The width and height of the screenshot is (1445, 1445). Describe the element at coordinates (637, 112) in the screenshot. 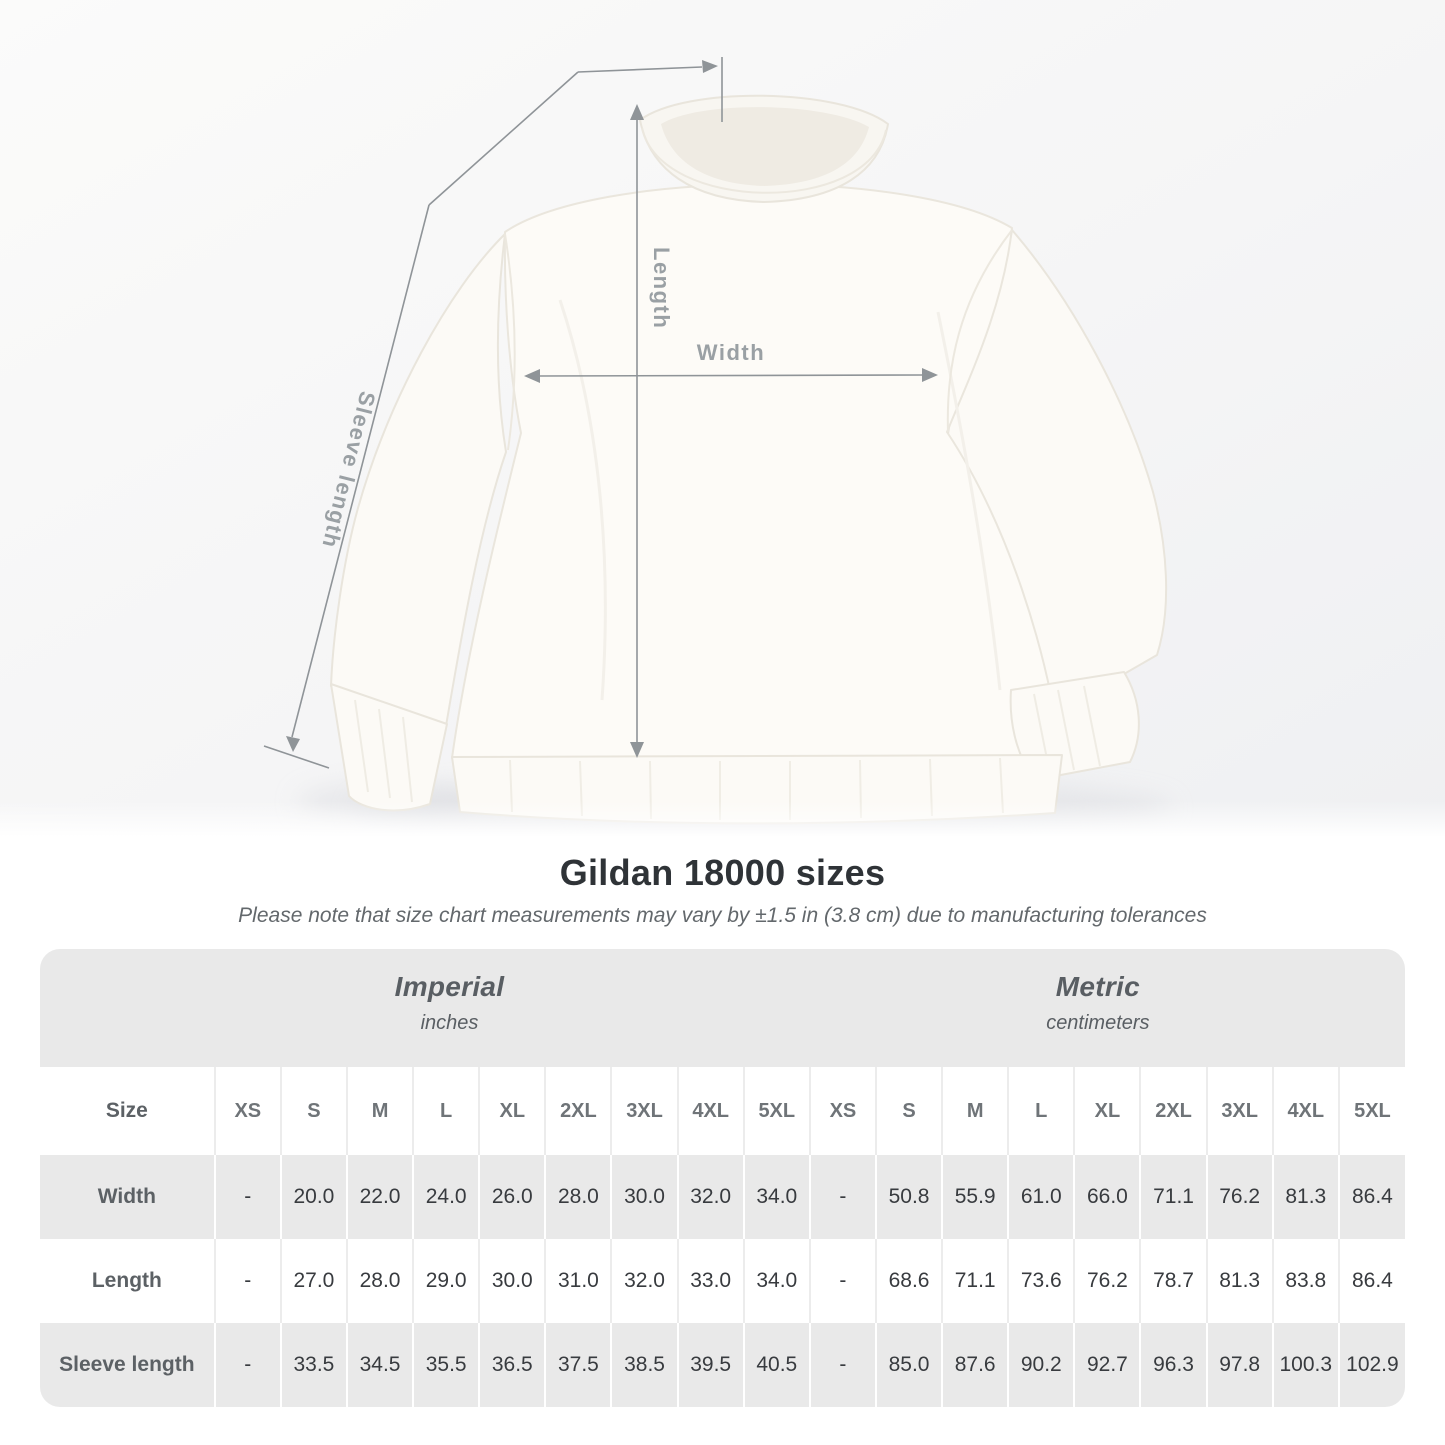

I see `arrow-up-icon` at that location.